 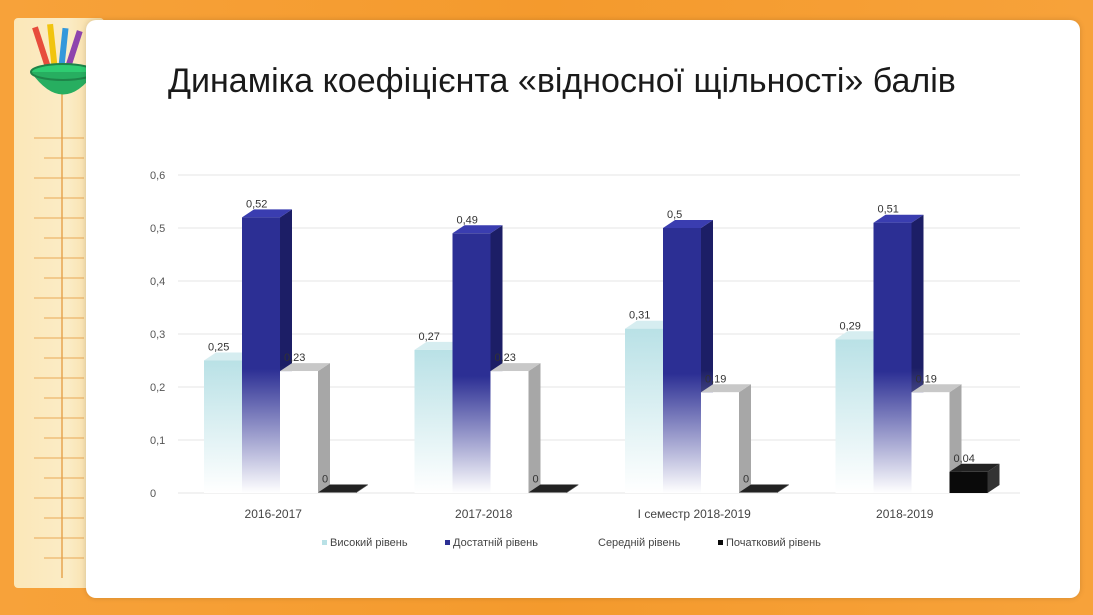 I want to click on legend-item: Високий рівень, so click(x=365, y=543).